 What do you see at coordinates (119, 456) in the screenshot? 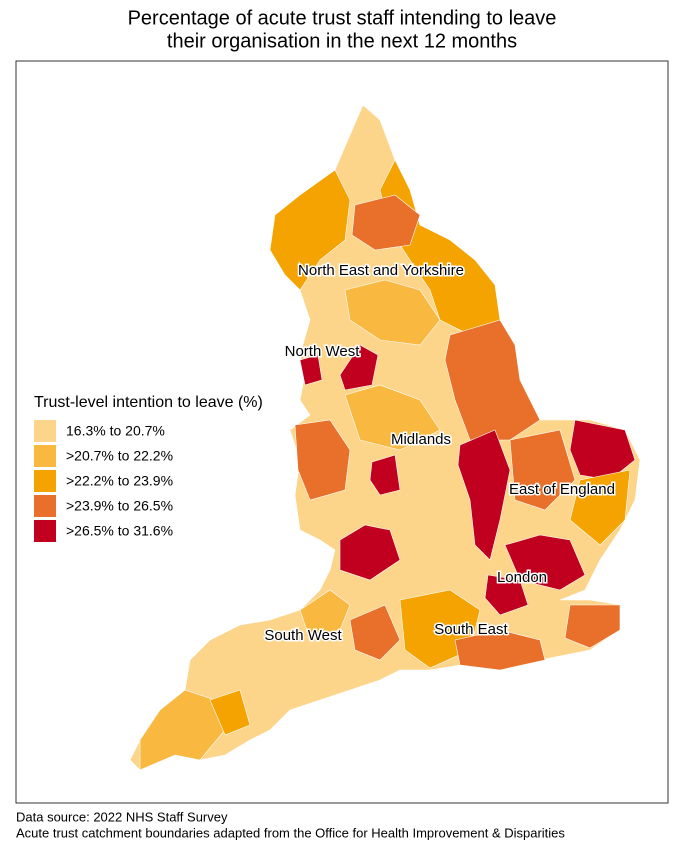
I see `legend-label: >20.7% to 22.2%` at bounding box center [119, 456].